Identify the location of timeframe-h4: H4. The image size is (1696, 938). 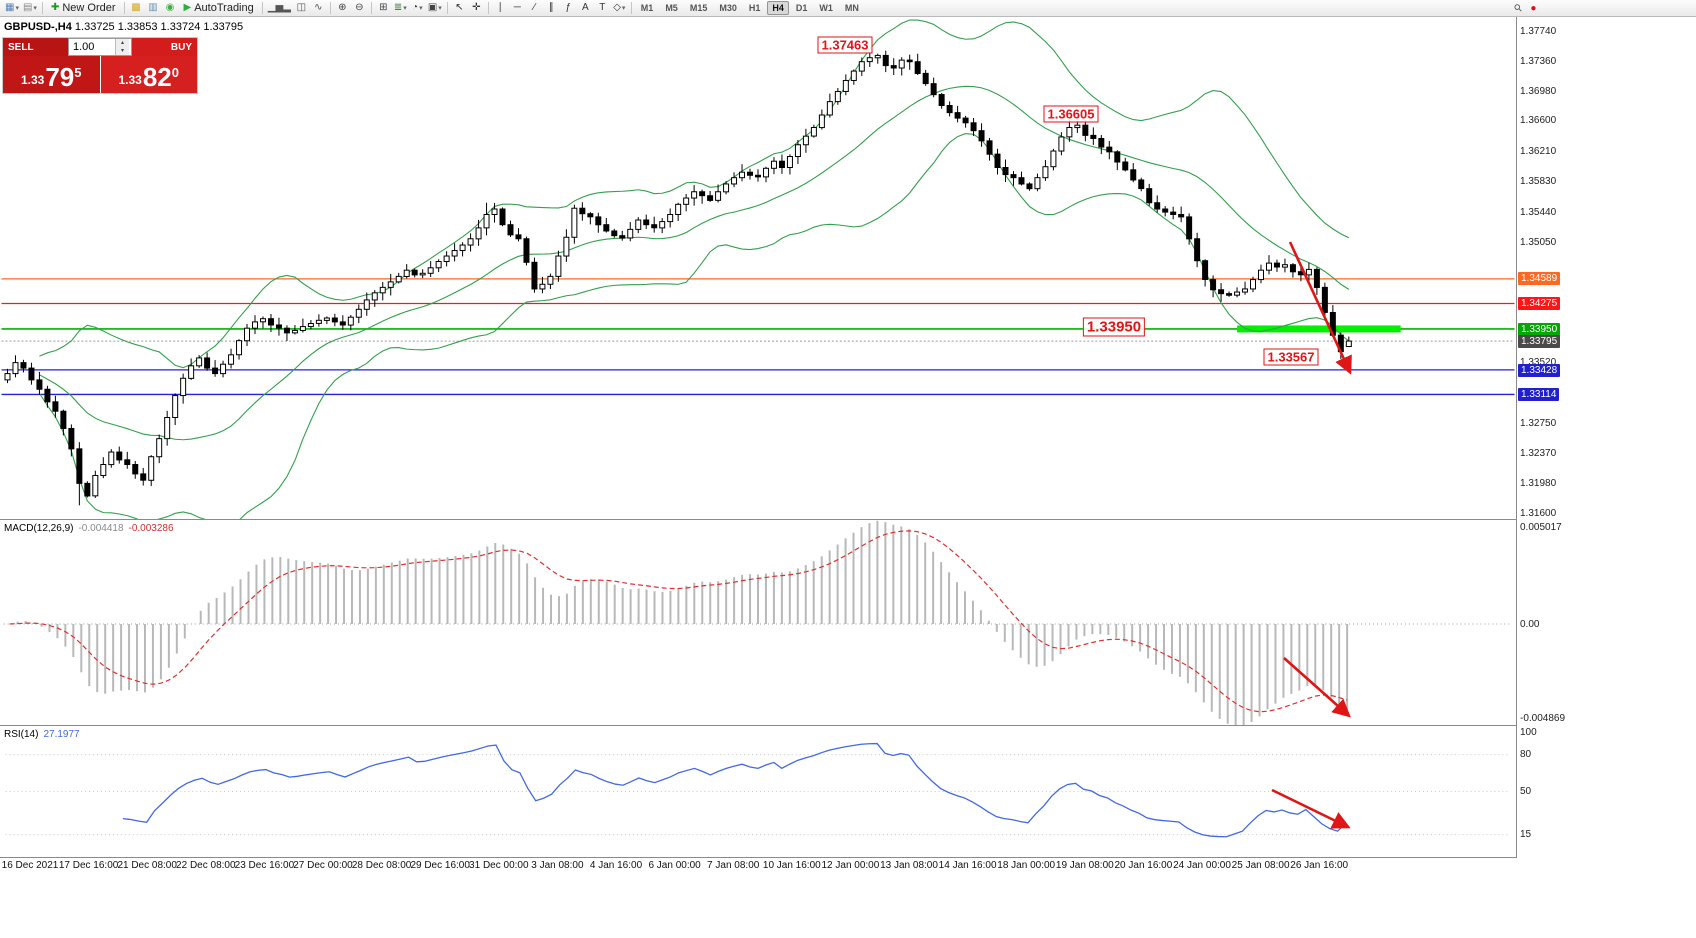
(778, 8).